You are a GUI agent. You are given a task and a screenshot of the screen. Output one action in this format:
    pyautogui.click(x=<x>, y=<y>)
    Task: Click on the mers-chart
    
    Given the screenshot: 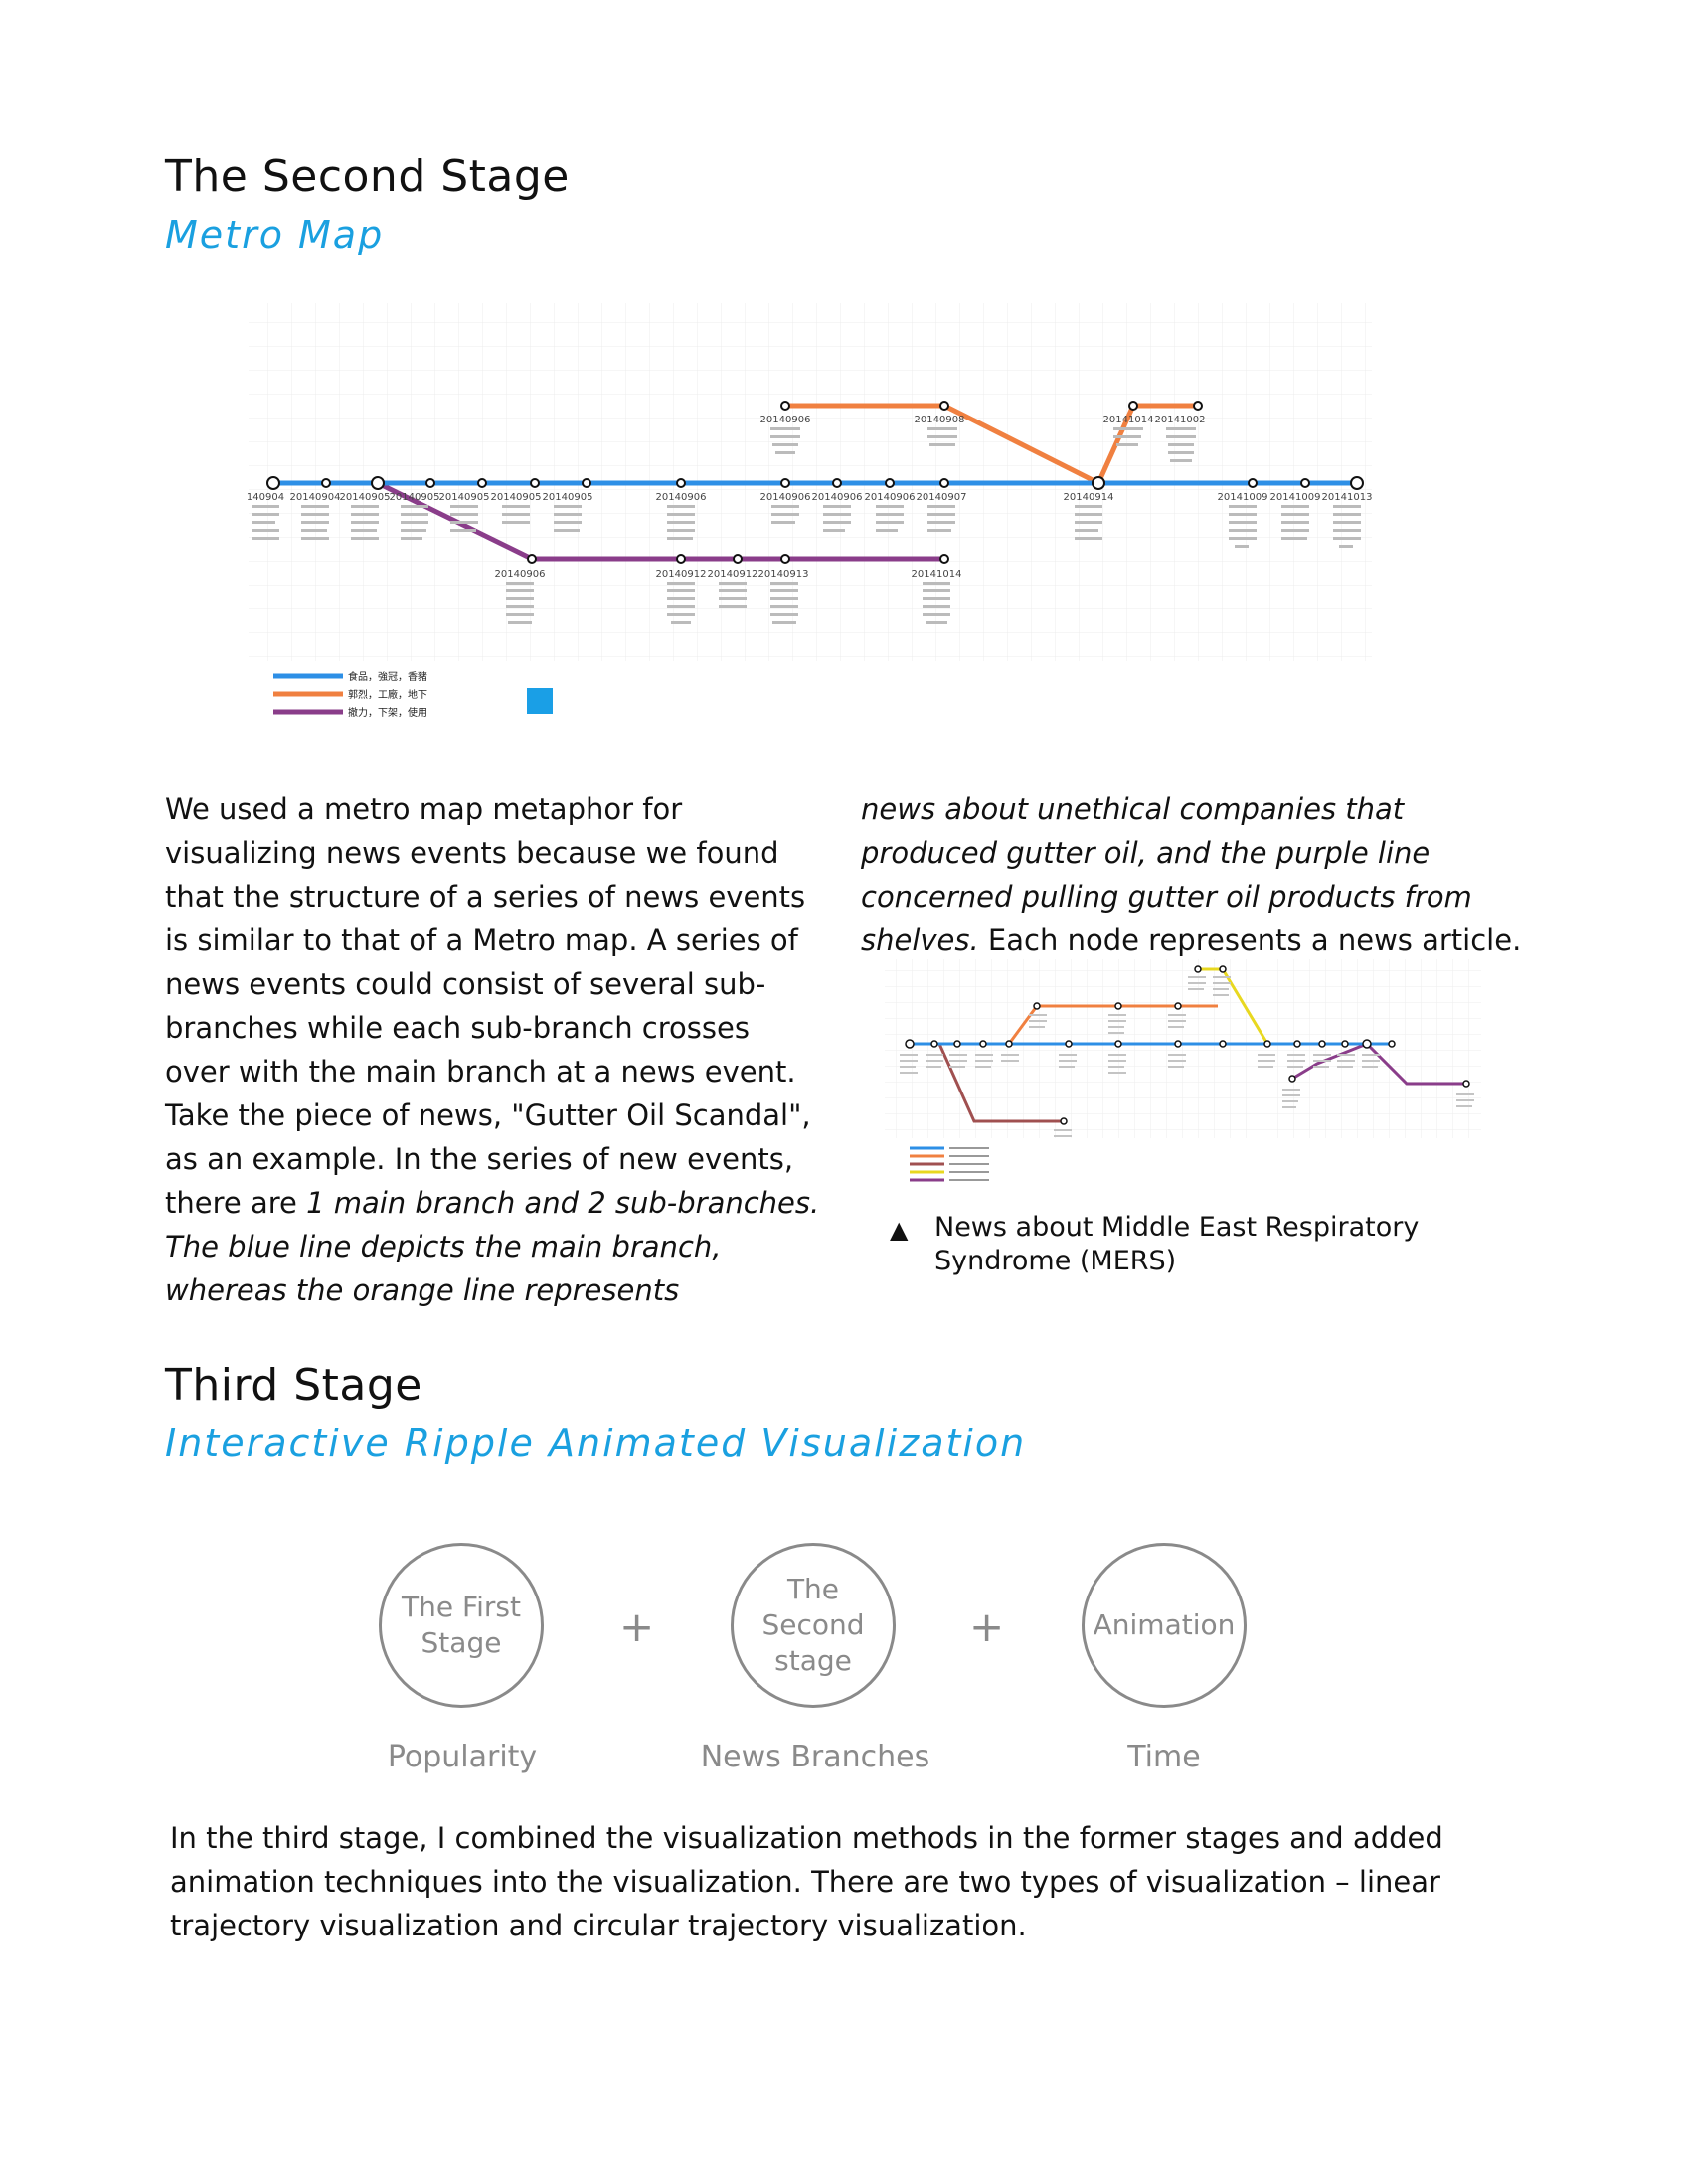 What is the action you would take?
    pyautogui.click(x=1183, y=1070)
    